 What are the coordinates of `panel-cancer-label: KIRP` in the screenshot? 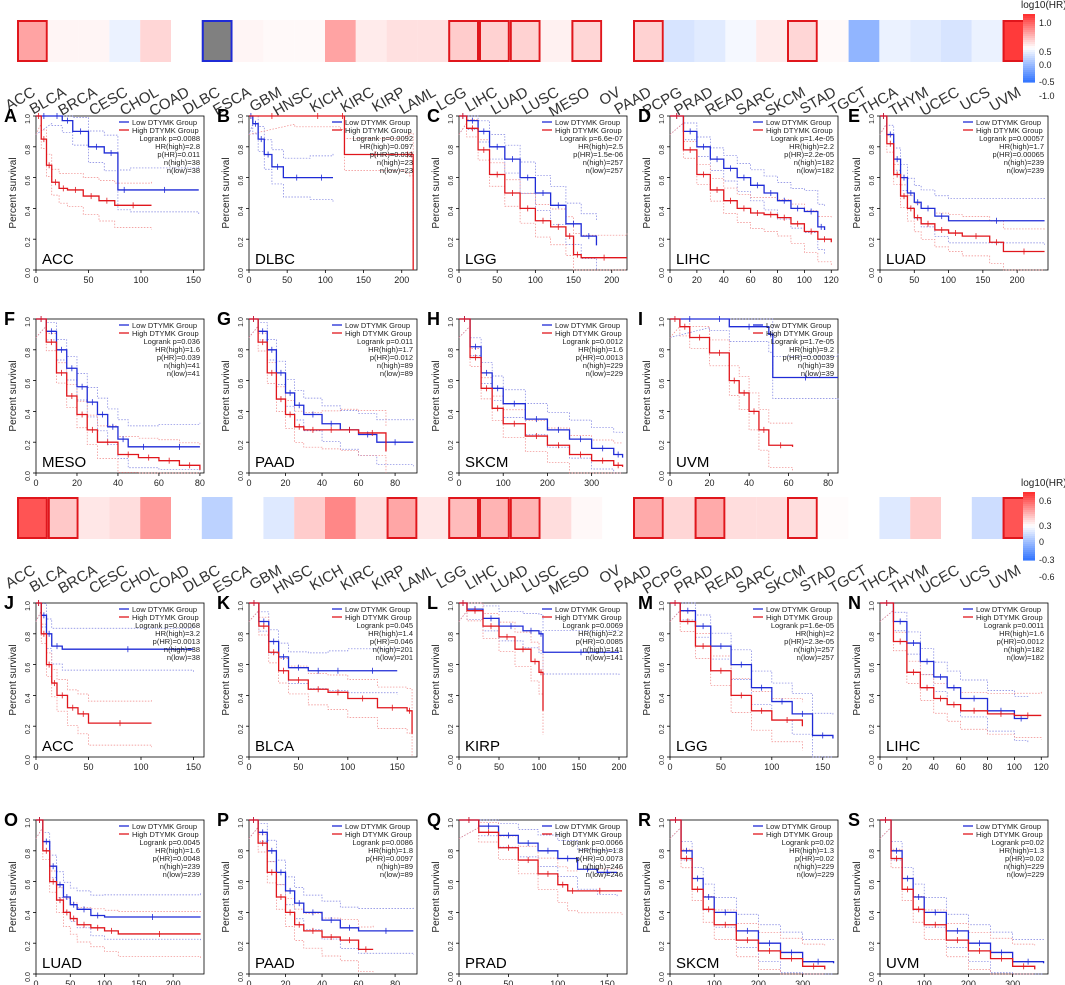 It's located at (482, 746).